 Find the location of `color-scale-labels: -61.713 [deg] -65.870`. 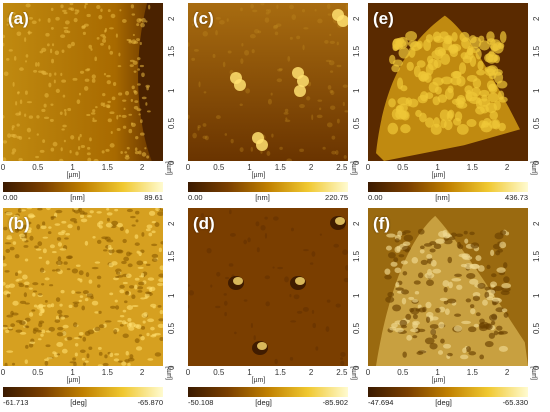

color-scale-labels: -61.713 [deg] -65.870 is located at coordinates (83, 403).